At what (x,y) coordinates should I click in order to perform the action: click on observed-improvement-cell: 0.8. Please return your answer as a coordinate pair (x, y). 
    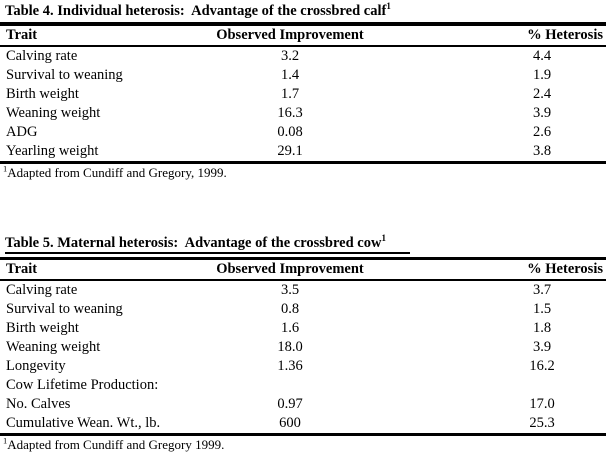
    Looking at the image, I should click on (290, 309).